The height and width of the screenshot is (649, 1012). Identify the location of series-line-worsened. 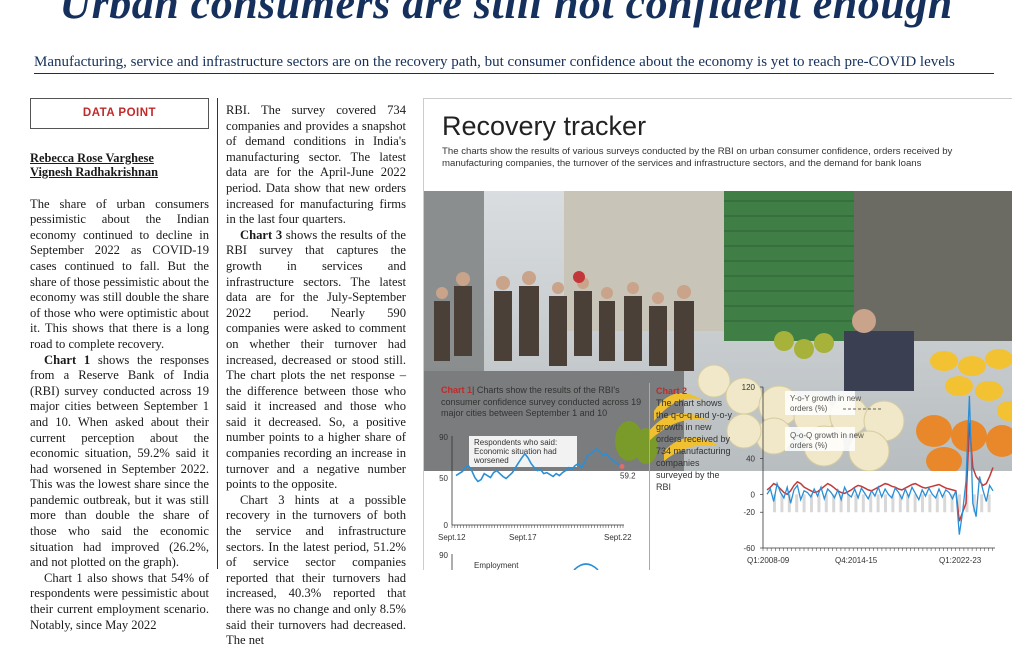
(539, 465).